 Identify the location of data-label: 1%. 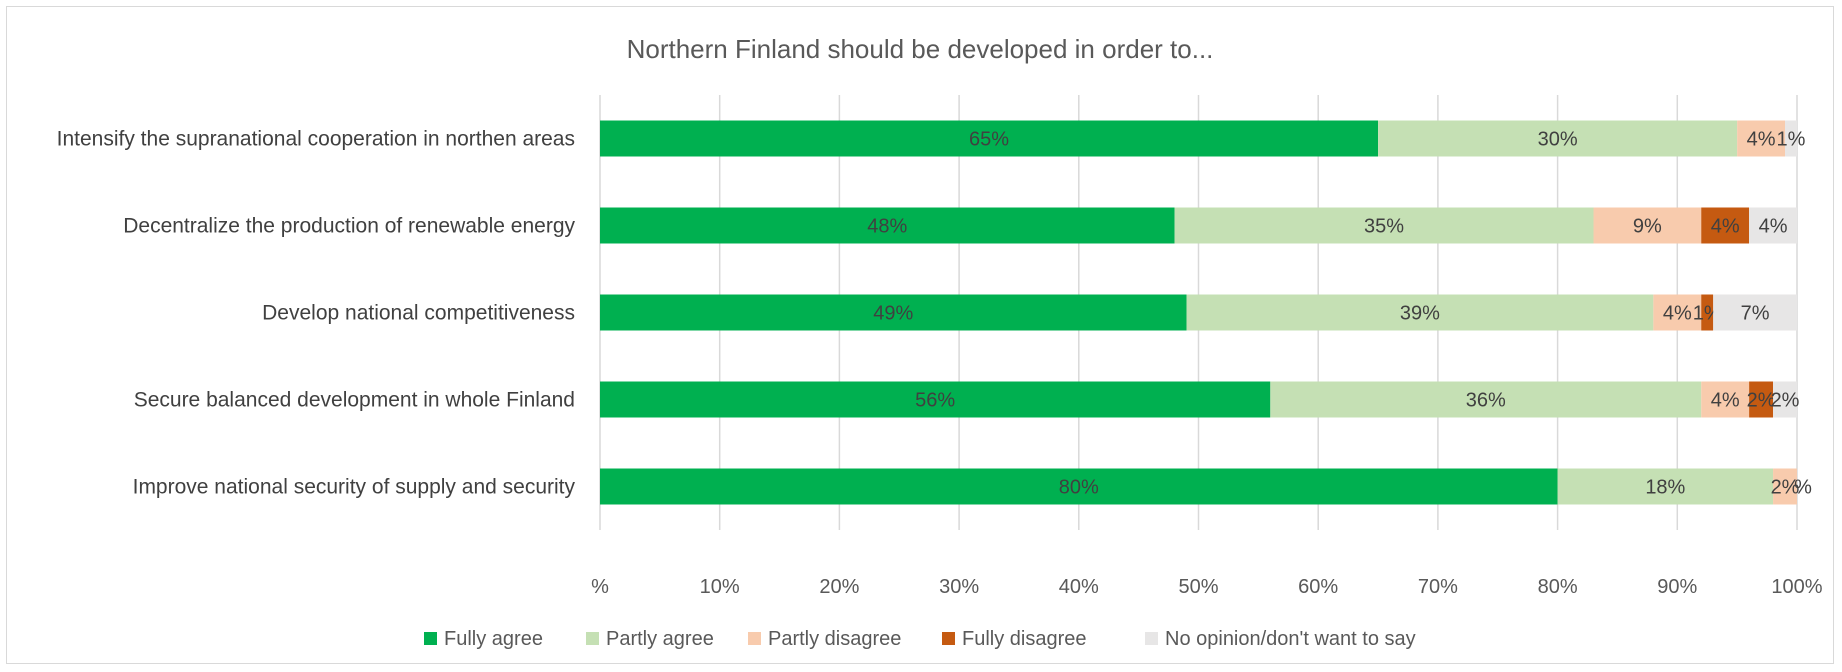
(1791, 140).